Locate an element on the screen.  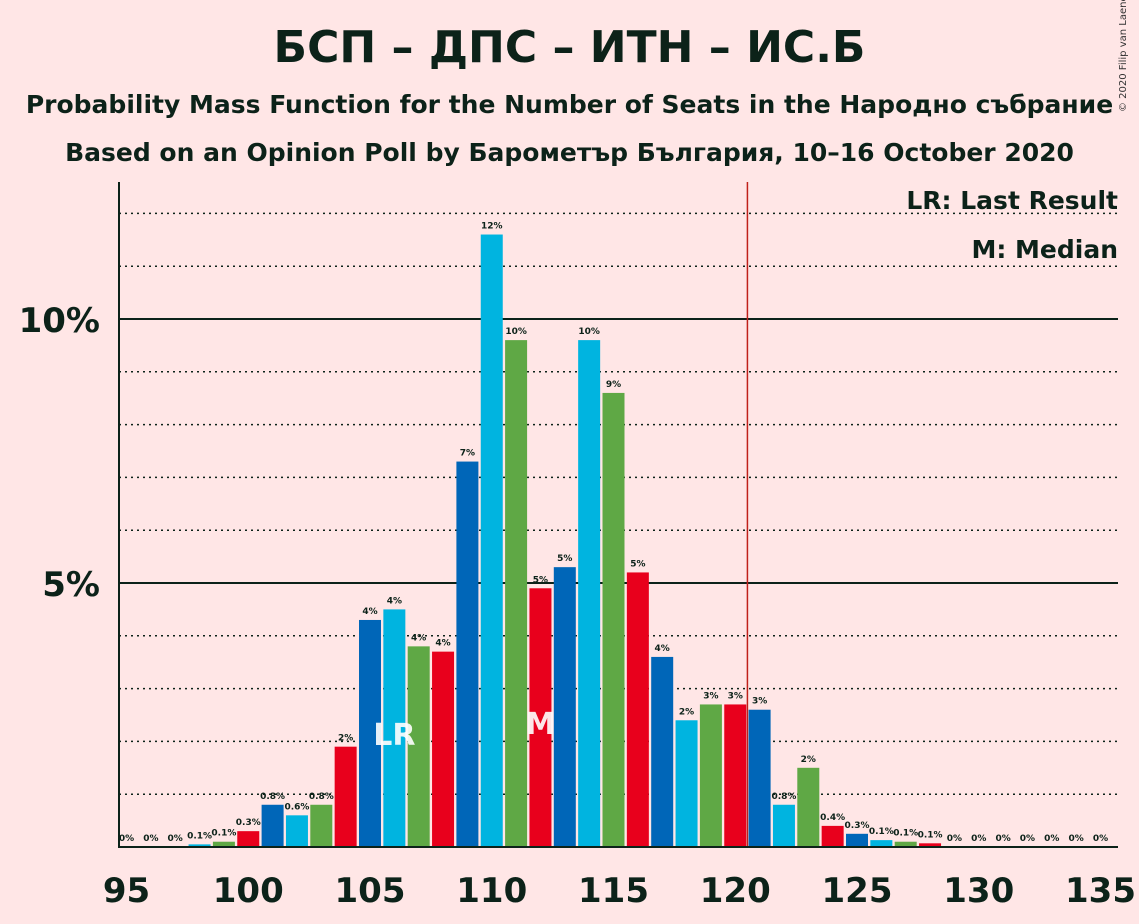
last-result-marker: LR is located at coordinates (394, 735).